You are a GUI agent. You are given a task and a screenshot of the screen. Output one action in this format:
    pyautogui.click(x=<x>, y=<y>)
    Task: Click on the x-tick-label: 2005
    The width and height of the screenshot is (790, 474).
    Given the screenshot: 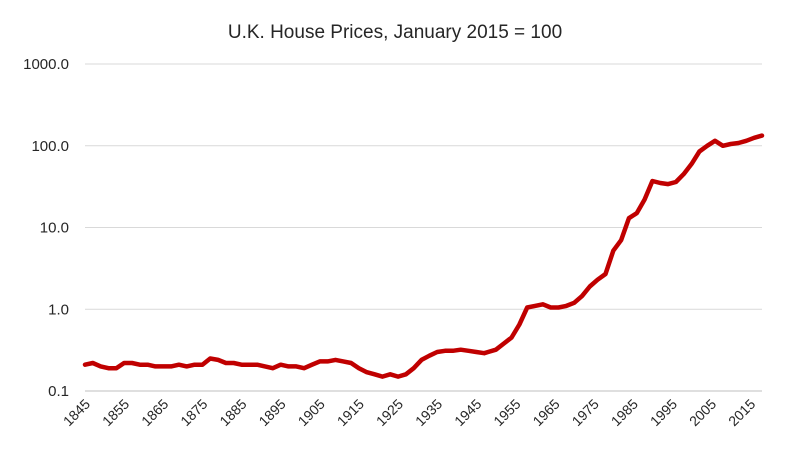 What is the action you would take?
    pyautogui.click(x=702, y=412)
    